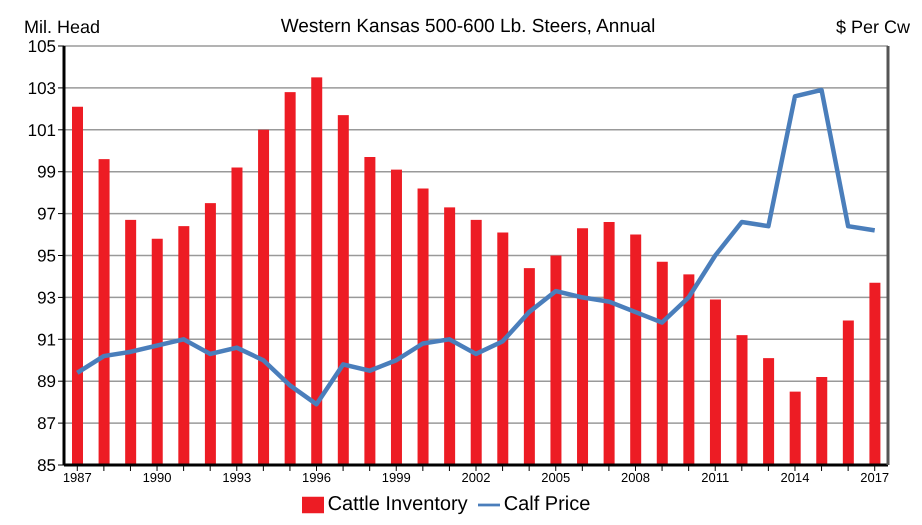 The image size is (922, 525). What do you see at coordinates (46, 382) in the screenshot?
I see `y-tick-label: 89` at bounding box center [46, 382].